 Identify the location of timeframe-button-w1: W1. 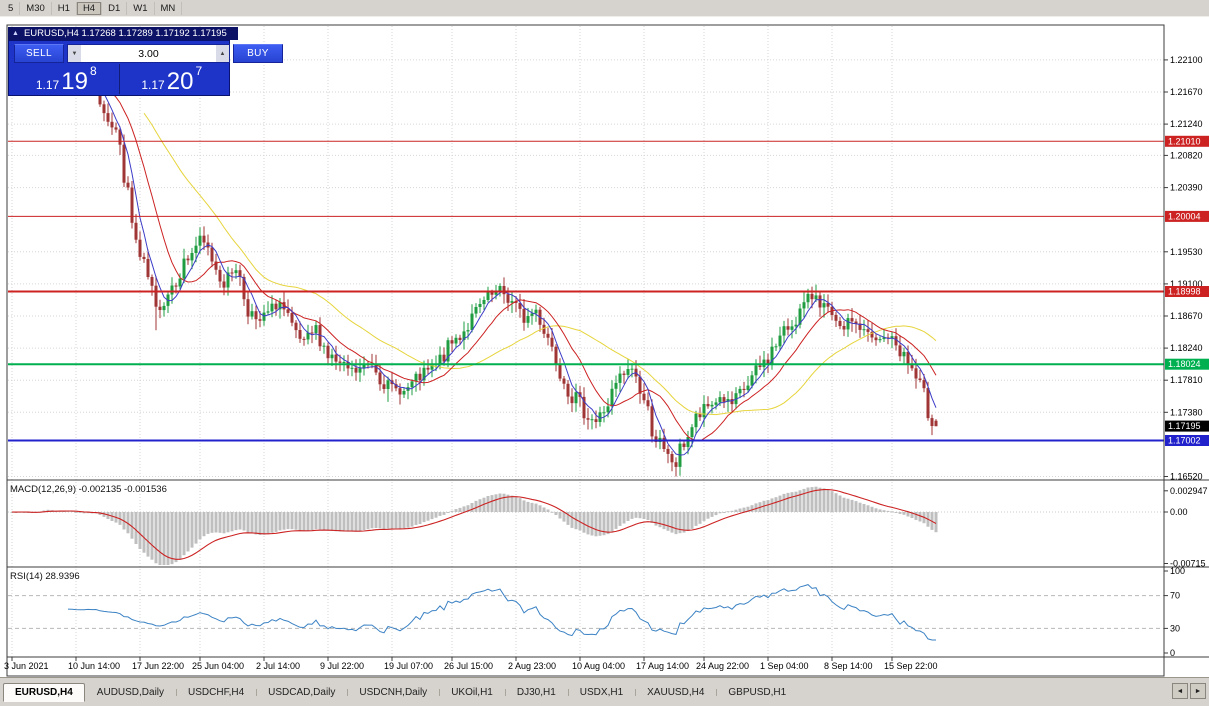
(141, 8).